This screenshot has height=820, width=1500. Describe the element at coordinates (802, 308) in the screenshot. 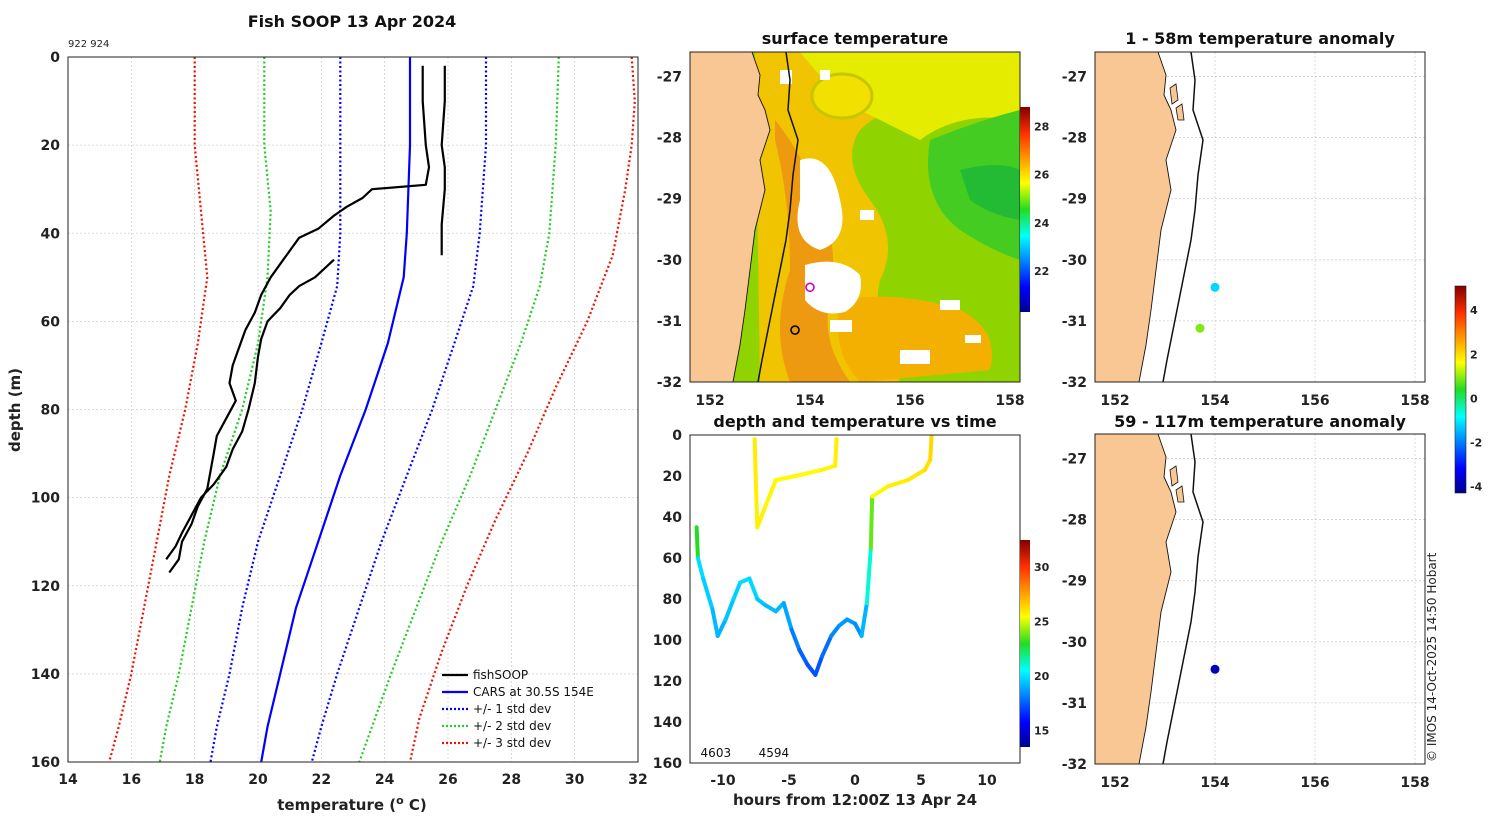

I see `sst-markers` at that location.